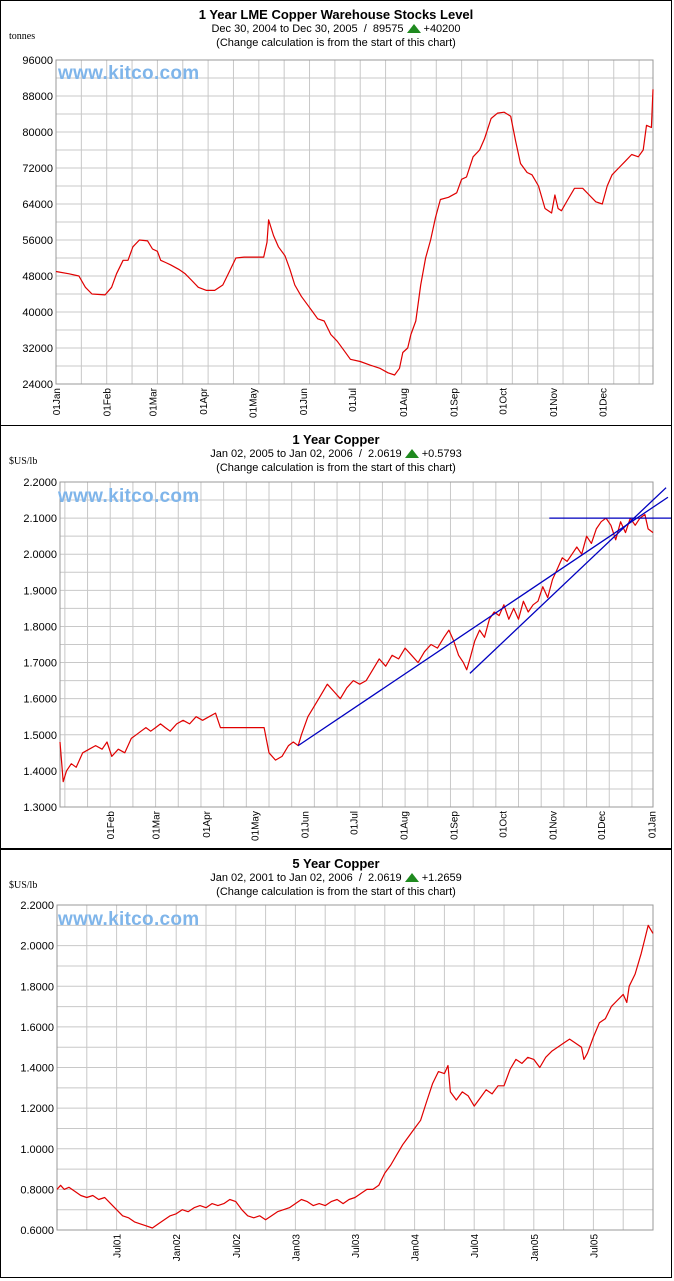  What do you see at coordinates (356, 1246) in the screenshot?
I see `x-tick-label: Jul03` at bounding box center [356, 1246].